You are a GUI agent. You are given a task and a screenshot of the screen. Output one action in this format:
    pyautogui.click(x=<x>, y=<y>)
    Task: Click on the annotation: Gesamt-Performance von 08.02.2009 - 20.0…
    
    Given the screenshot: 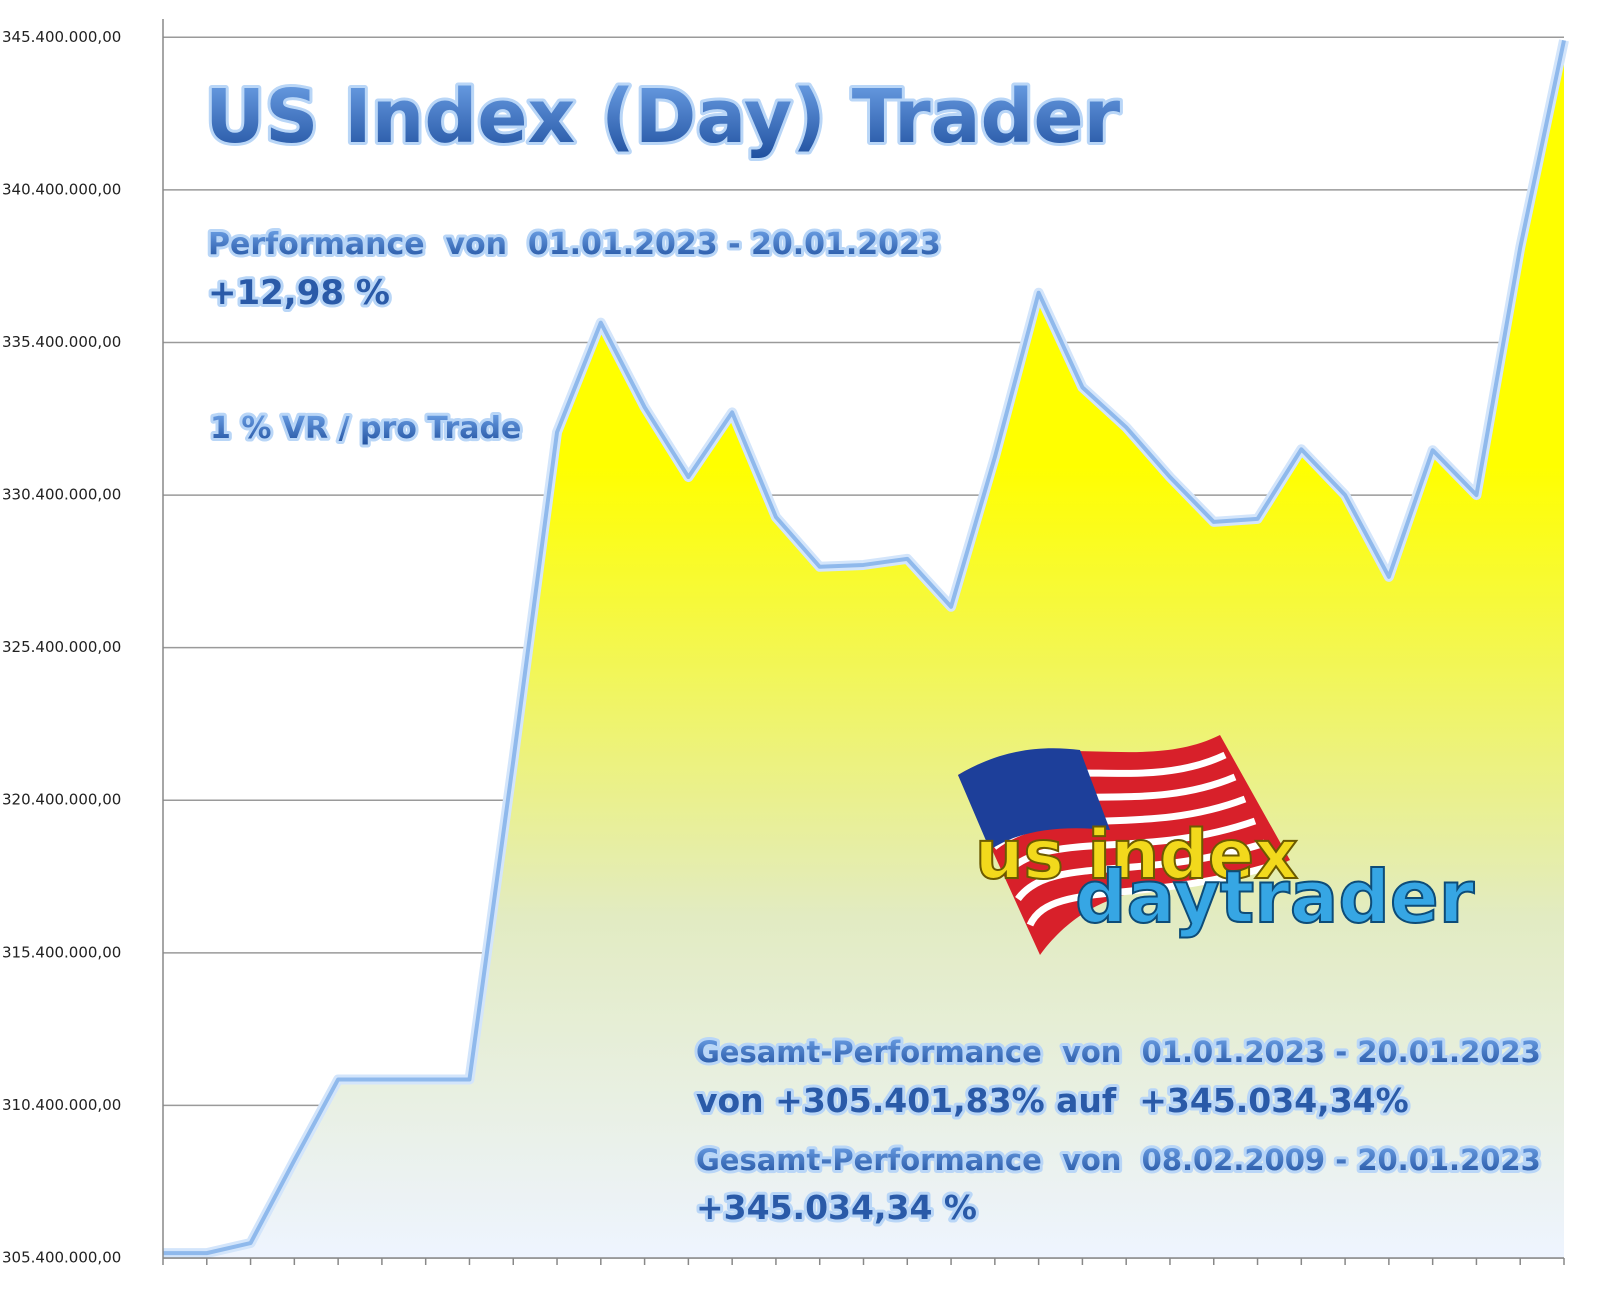 What is the action you would take?
    pyautogui.click(x=1118, y=1160)
    